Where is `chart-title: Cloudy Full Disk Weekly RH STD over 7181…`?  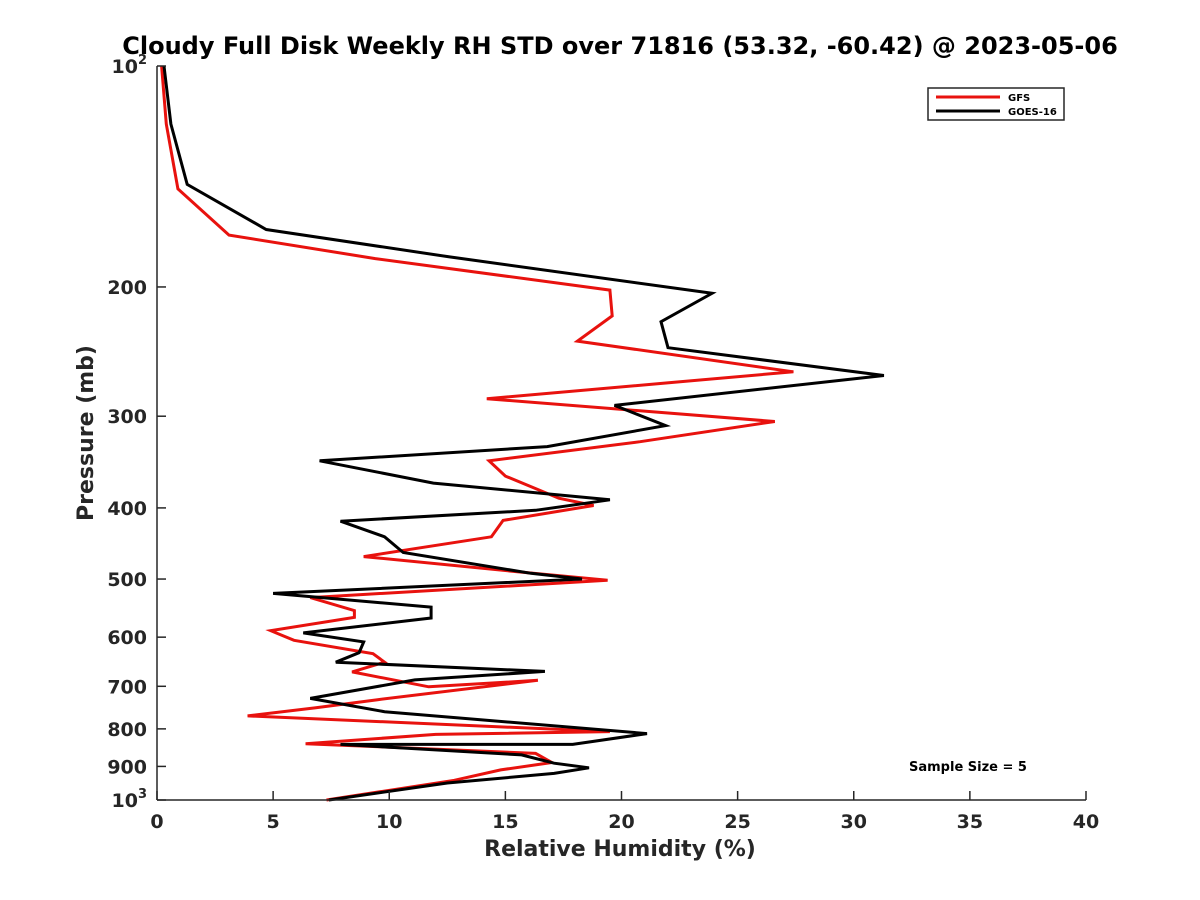
chart-title: Cloudy Full Disk Weekly RH STD over 7181… is located at coordinates (620, 46).